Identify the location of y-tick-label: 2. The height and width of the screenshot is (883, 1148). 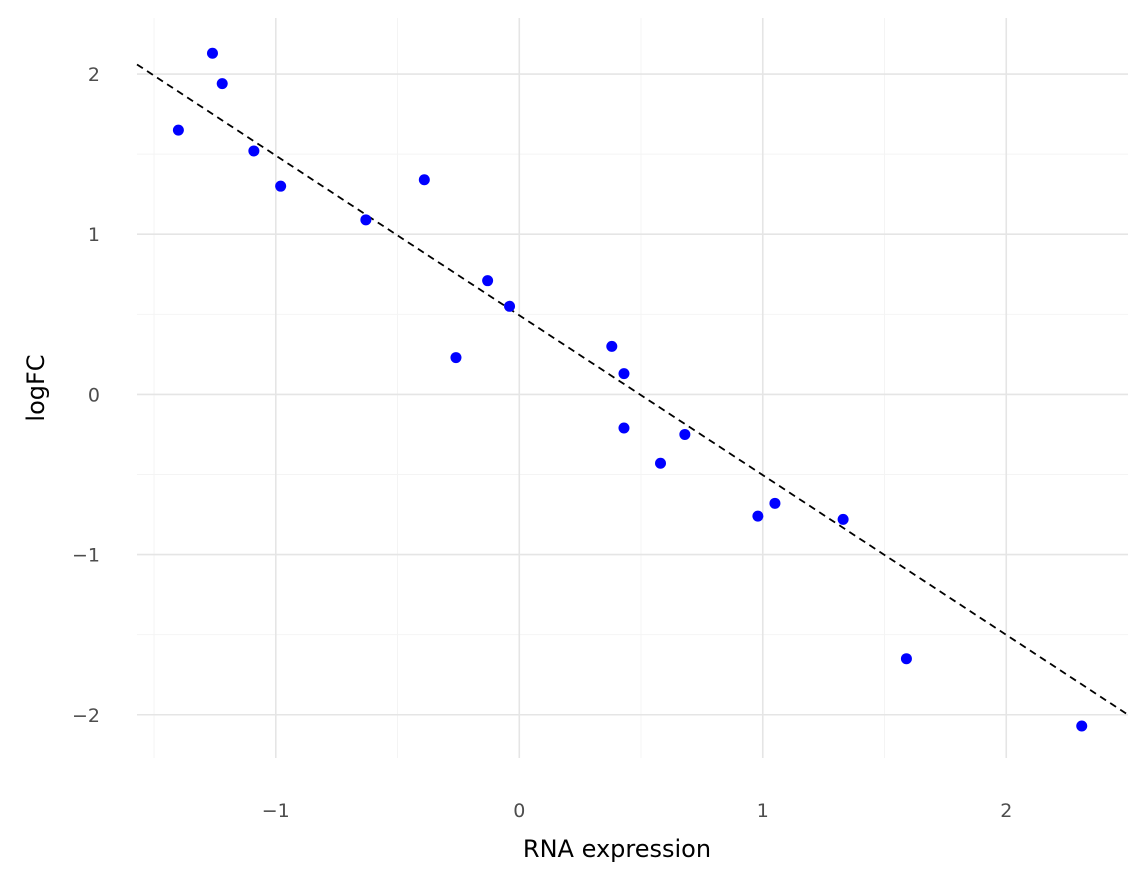
(94, 75).